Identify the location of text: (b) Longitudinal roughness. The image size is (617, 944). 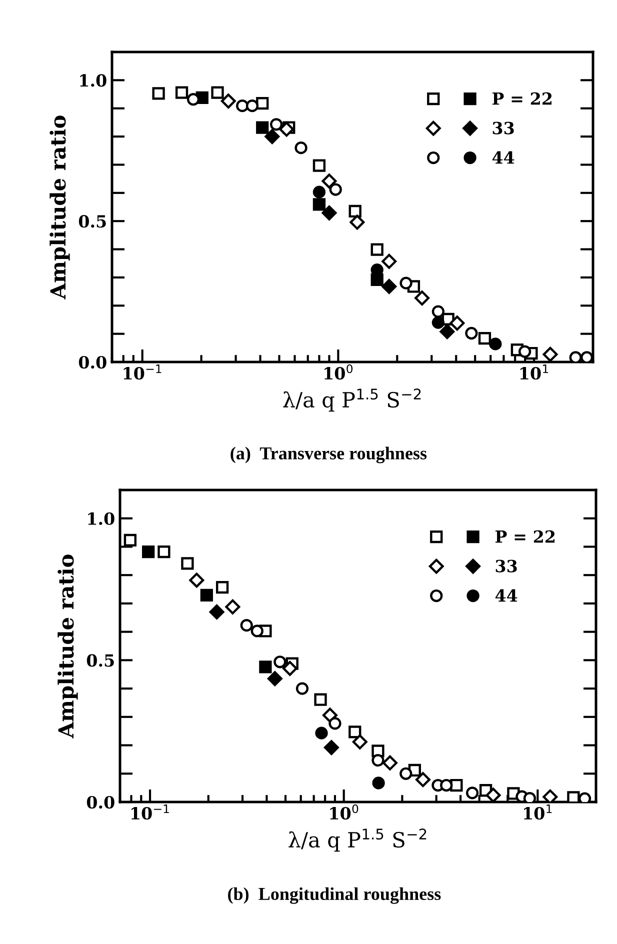
(334, 895).